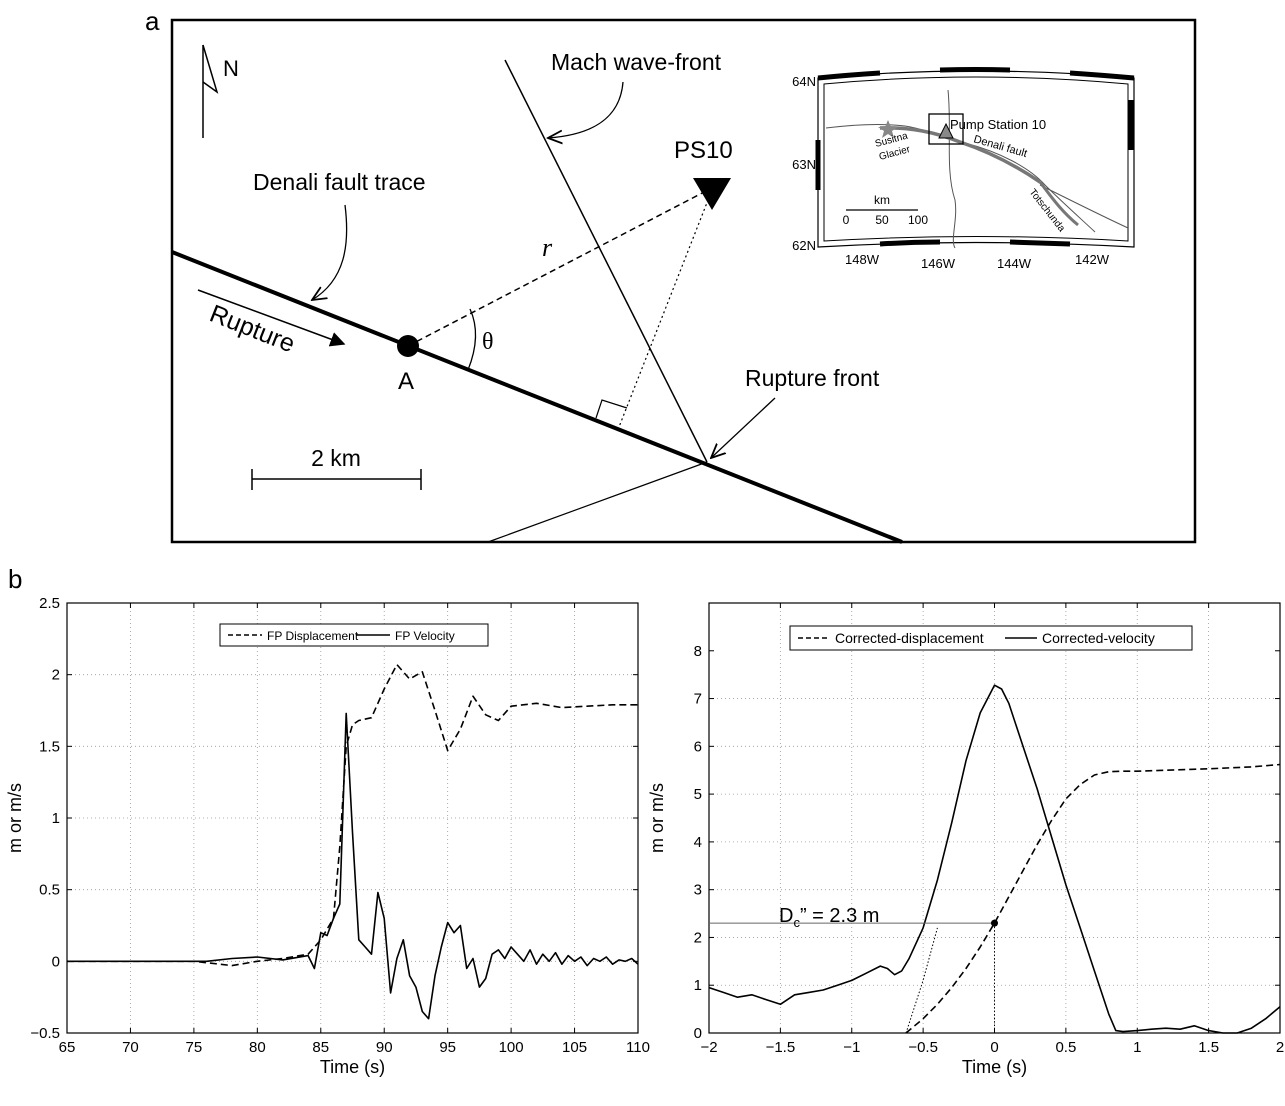 This screenshot has width=1285, height=1106. What do you see at coordinates (909, 638) in the screenshot?
I see `legend-label: Corrected-displacement` at bounding box center [909, 638].